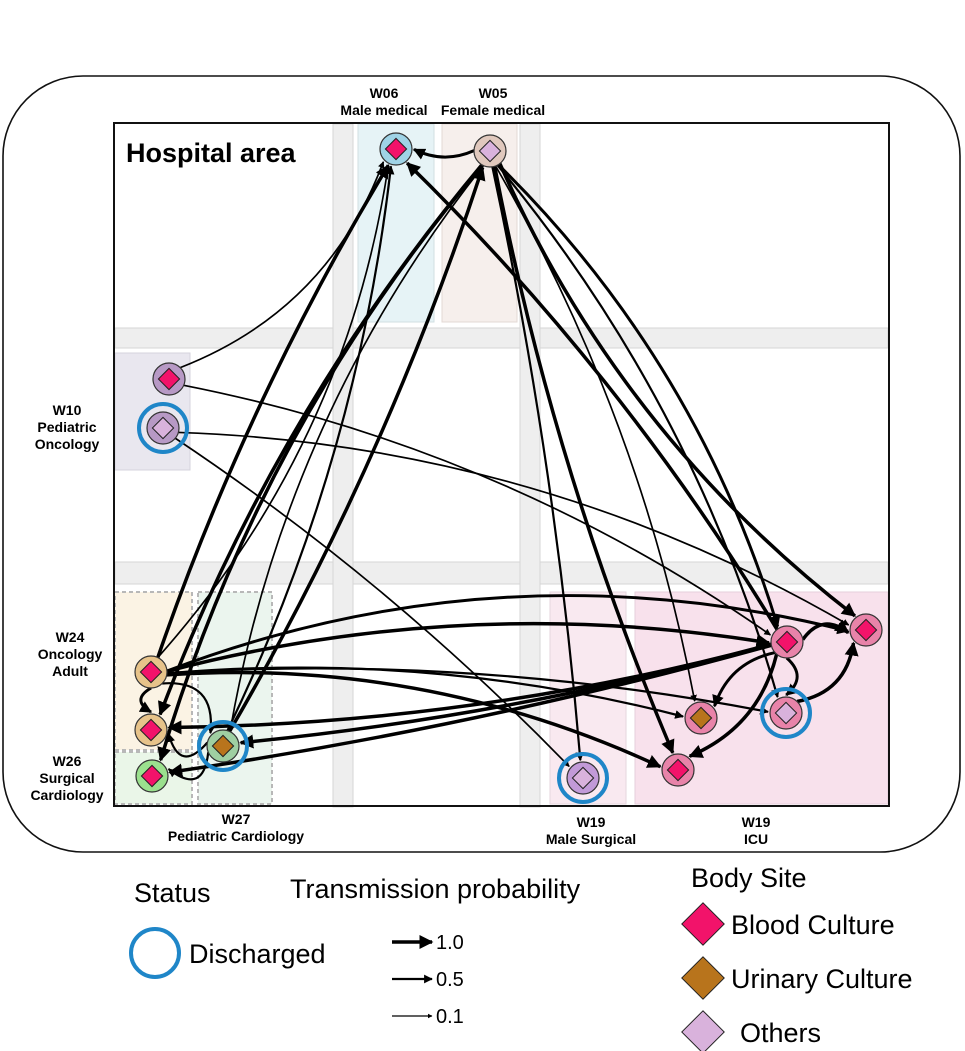  What do you see at coordinates (310, 448) in the screenshot?
I see `transmission-edge-n27-to-n06` at bounding box center [310, 448].